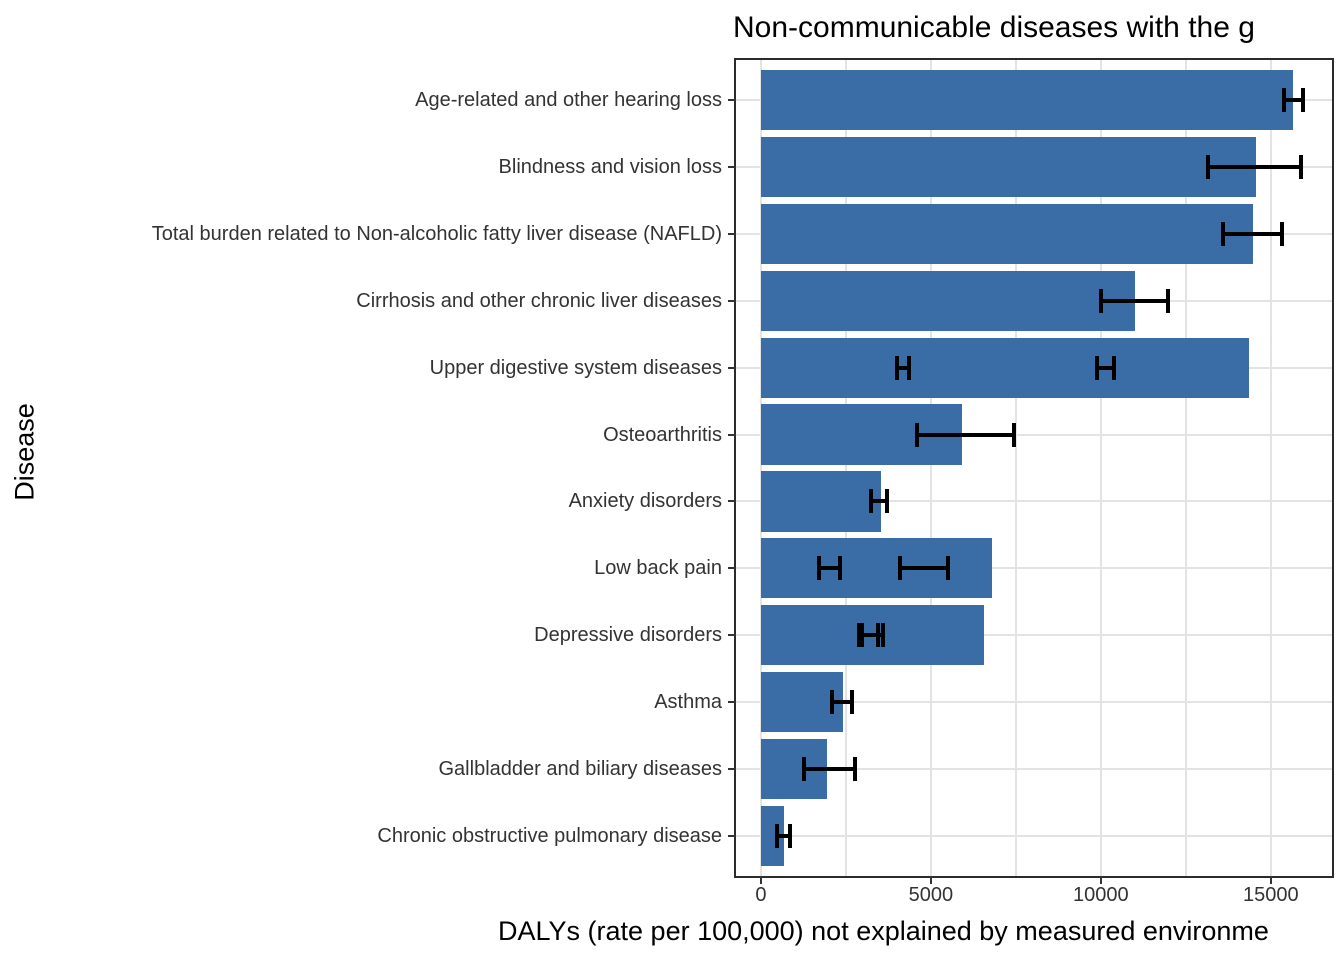 This screenshot has height=960, width=1344. Describe the element at coordinates (645, 501) in the screenshot. I see `y-tick-label: Anxiety disorders` at that location.